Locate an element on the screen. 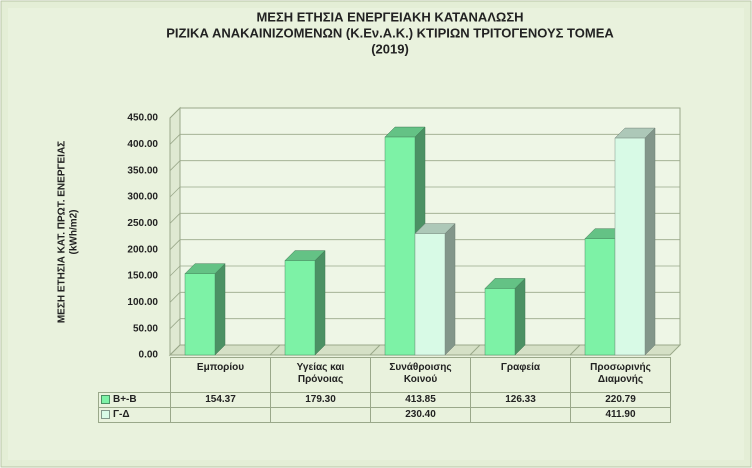 Image resolution: width=752 pixels, height=468 pixels. y-tick-label: 0.00 is located at coordinates (149, 355).